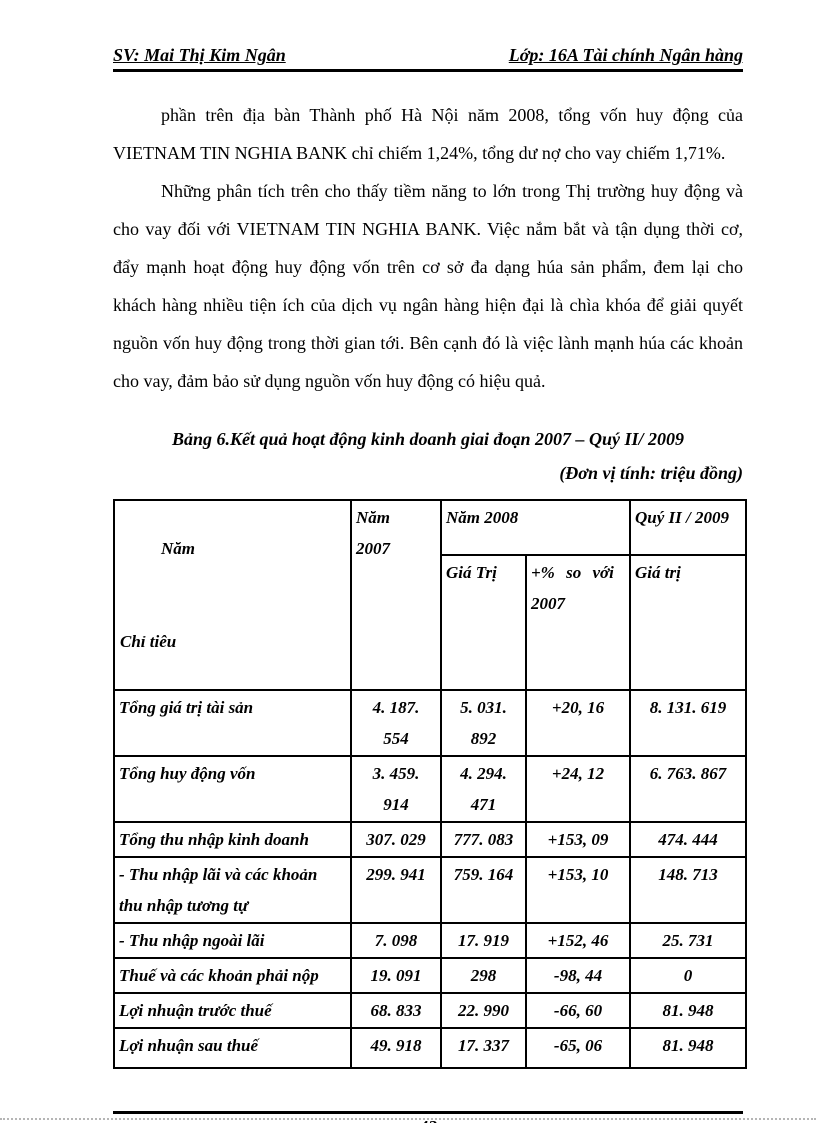 Image resolution: width=816 pixels, height=1123 pixels. I want to click on row-label: - Thu nhập ngoài lãi, so click(232, 940).